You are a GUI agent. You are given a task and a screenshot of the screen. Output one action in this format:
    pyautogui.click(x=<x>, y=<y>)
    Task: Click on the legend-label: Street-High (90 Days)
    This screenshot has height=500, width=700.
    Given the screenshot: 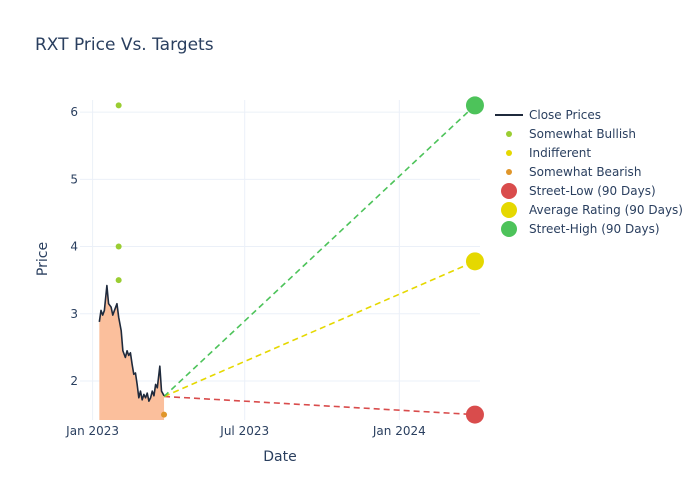 What is the action you would take?
    pyautogui.click(x=594, y=229)
    